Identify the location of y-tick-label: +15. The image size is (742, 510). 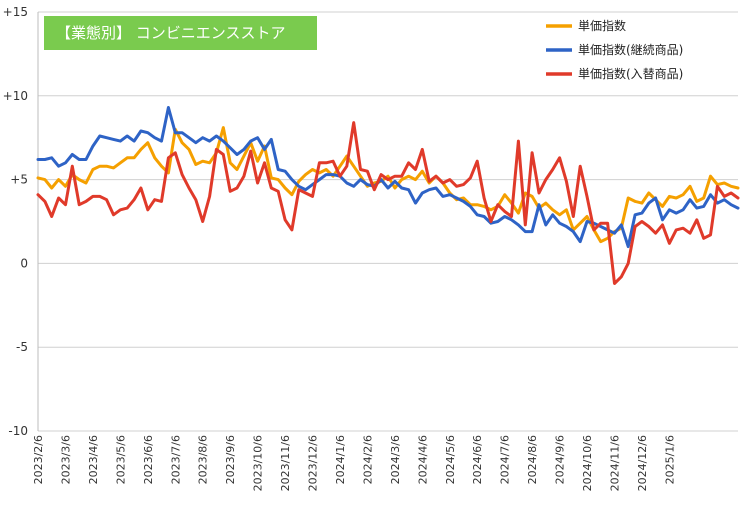
(15, 12).